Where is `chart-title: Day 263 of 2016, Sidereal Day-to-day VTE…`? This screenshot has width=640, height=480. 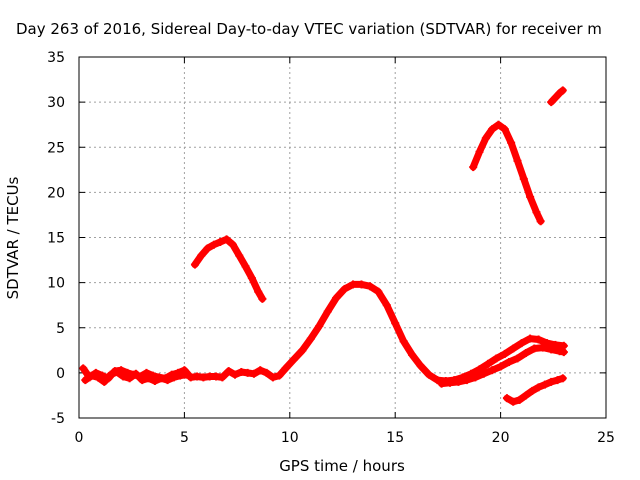
chart-title: Day 263 of 2016, Sidereal Day-to-day VTE… is located at coordinates (309, 29).